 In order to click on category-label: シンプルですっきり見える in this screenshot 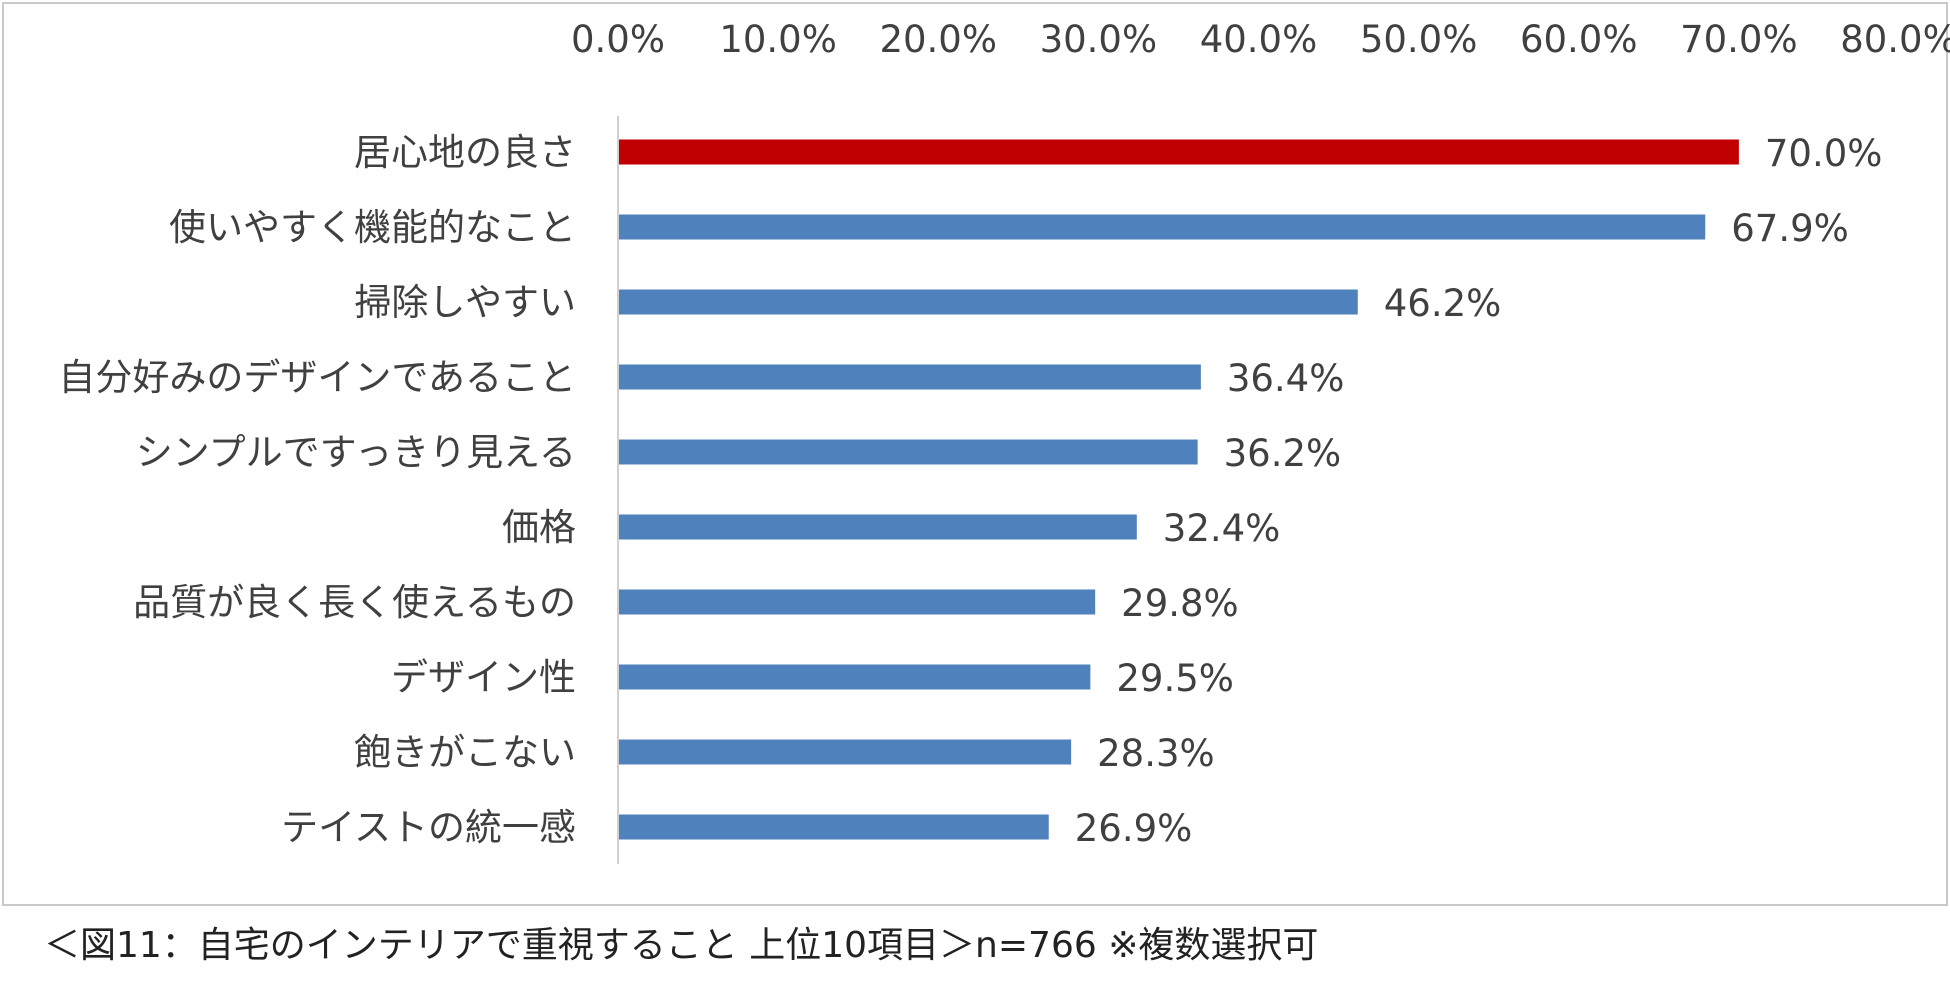, I will do `click(356, 452)`.